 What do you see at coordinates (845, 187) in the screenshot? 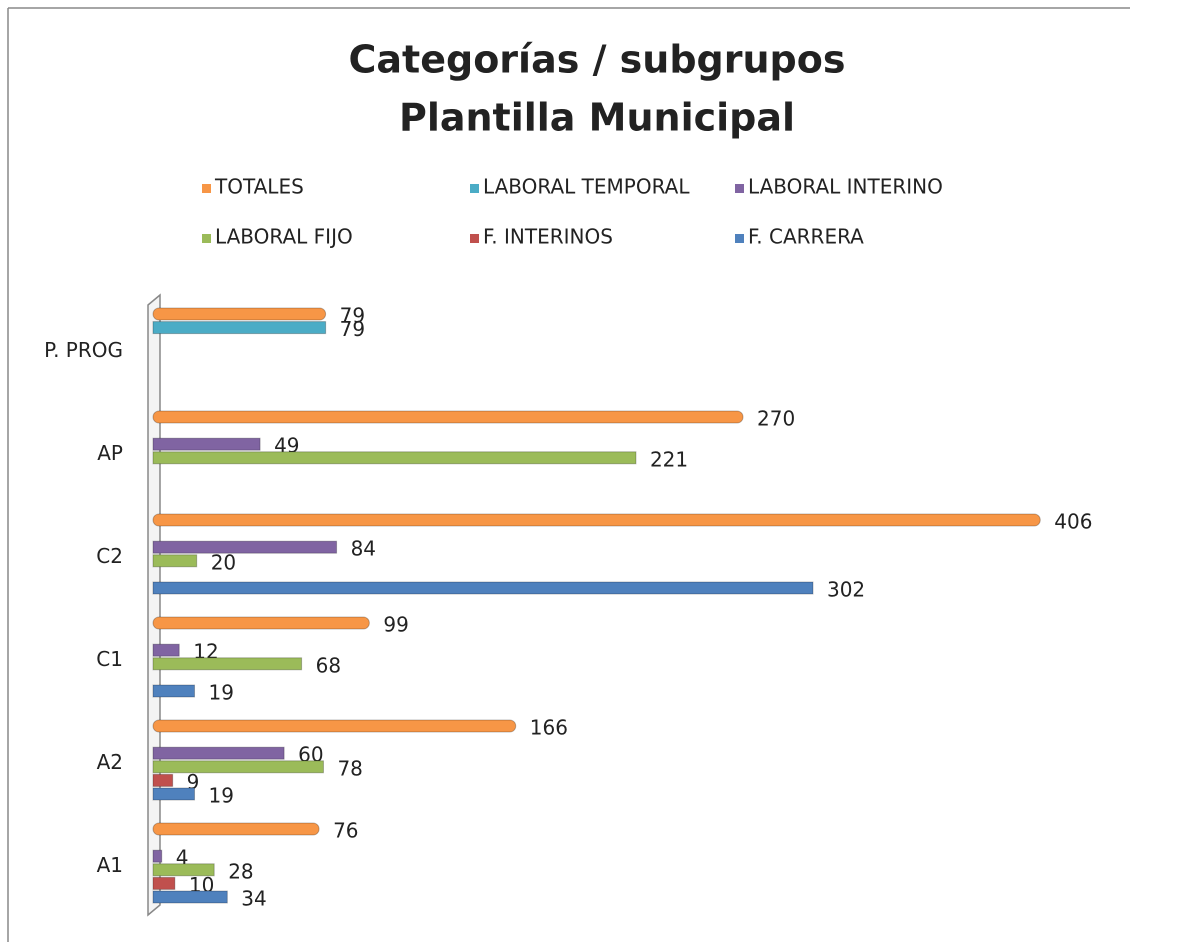
I see `legend-label: LABORAL INTERINO` at bounding box center [845, 187].